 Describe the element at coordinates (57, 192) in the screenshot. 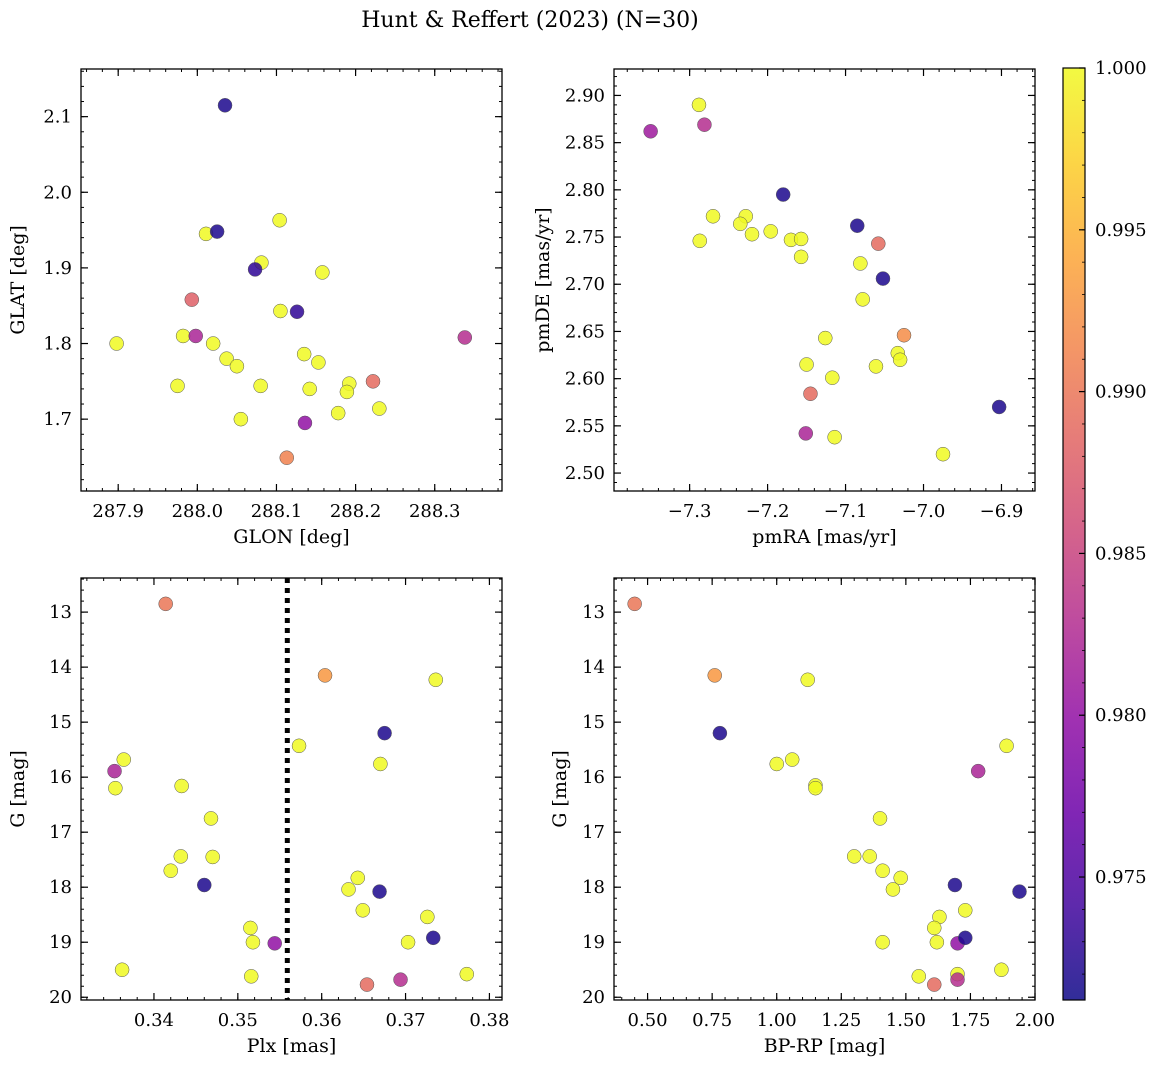

I see `y-tick-label: 2.0` at that location.